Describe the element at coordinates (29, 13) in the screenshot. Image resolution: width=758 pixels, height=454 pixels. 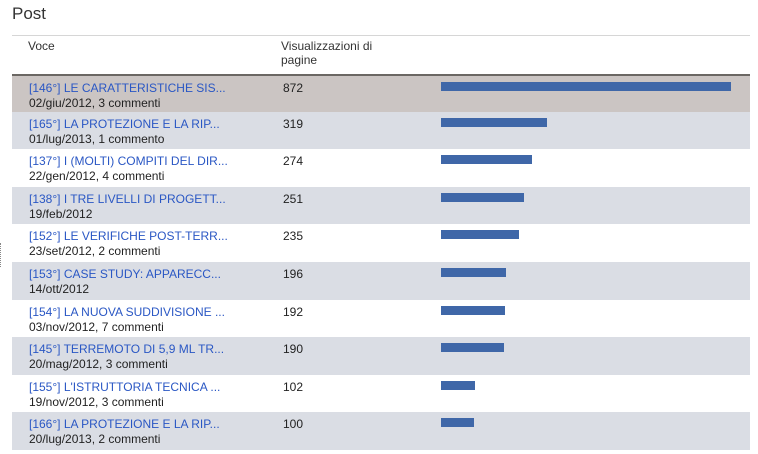
I see `page-title: Post` at that location.